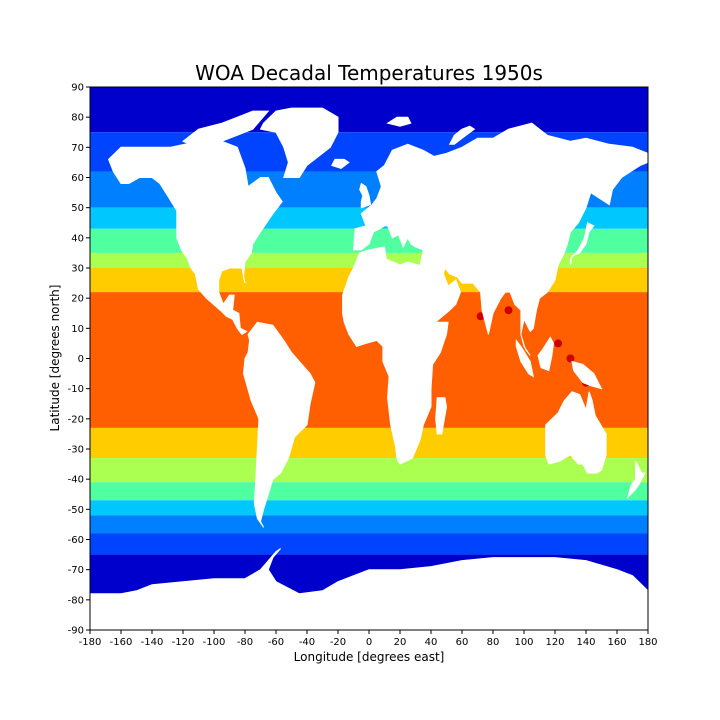 This screenshot has width=720, height=720. I want to click on x-tick-label: 60, so click(462, 642).